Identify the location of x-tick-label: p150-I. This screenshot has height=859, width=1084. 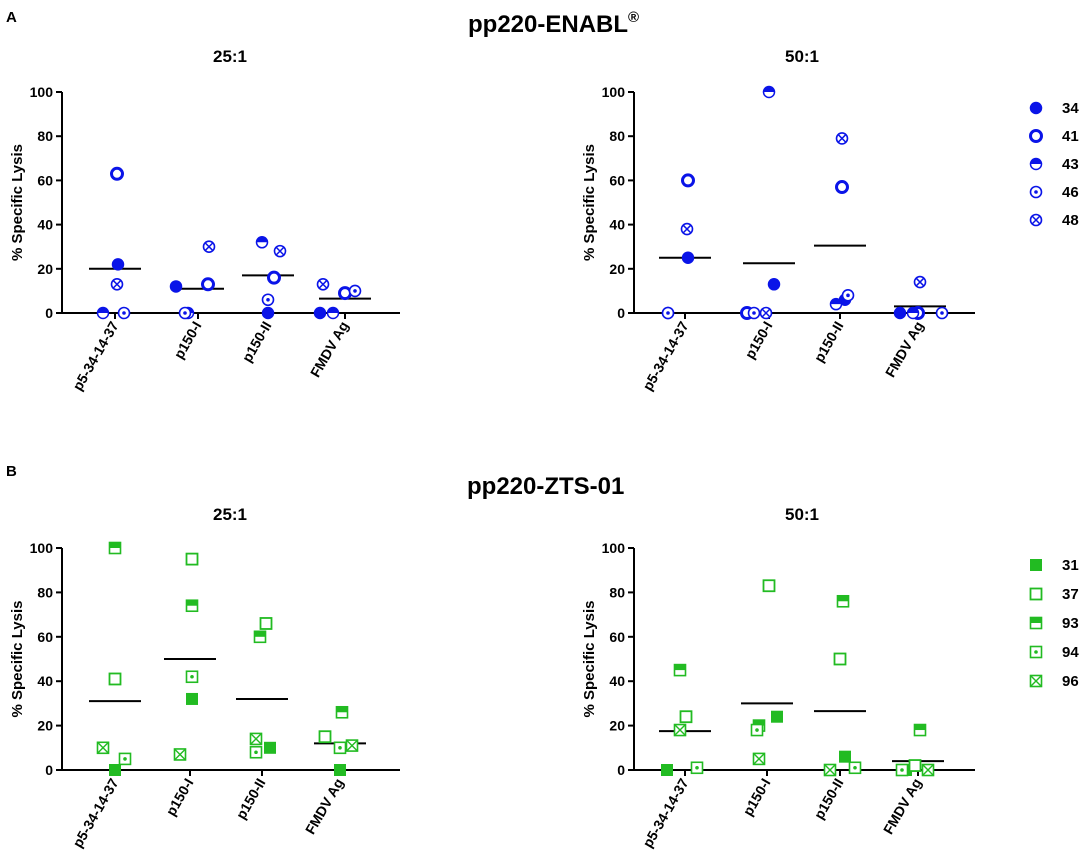
(180, 797).